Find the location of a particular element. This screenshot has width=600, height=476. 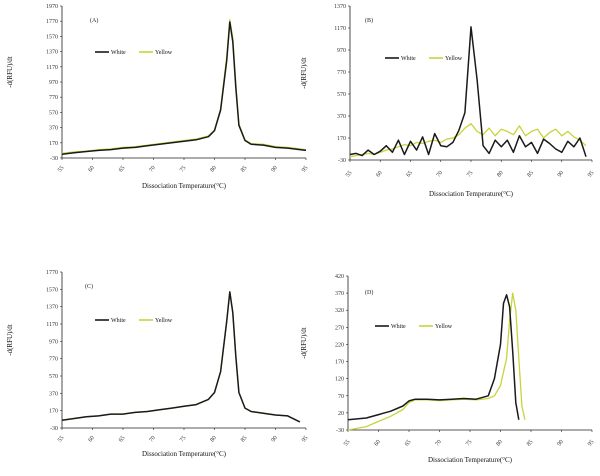

panel-label: (D) is located at coordinates (369, 292).